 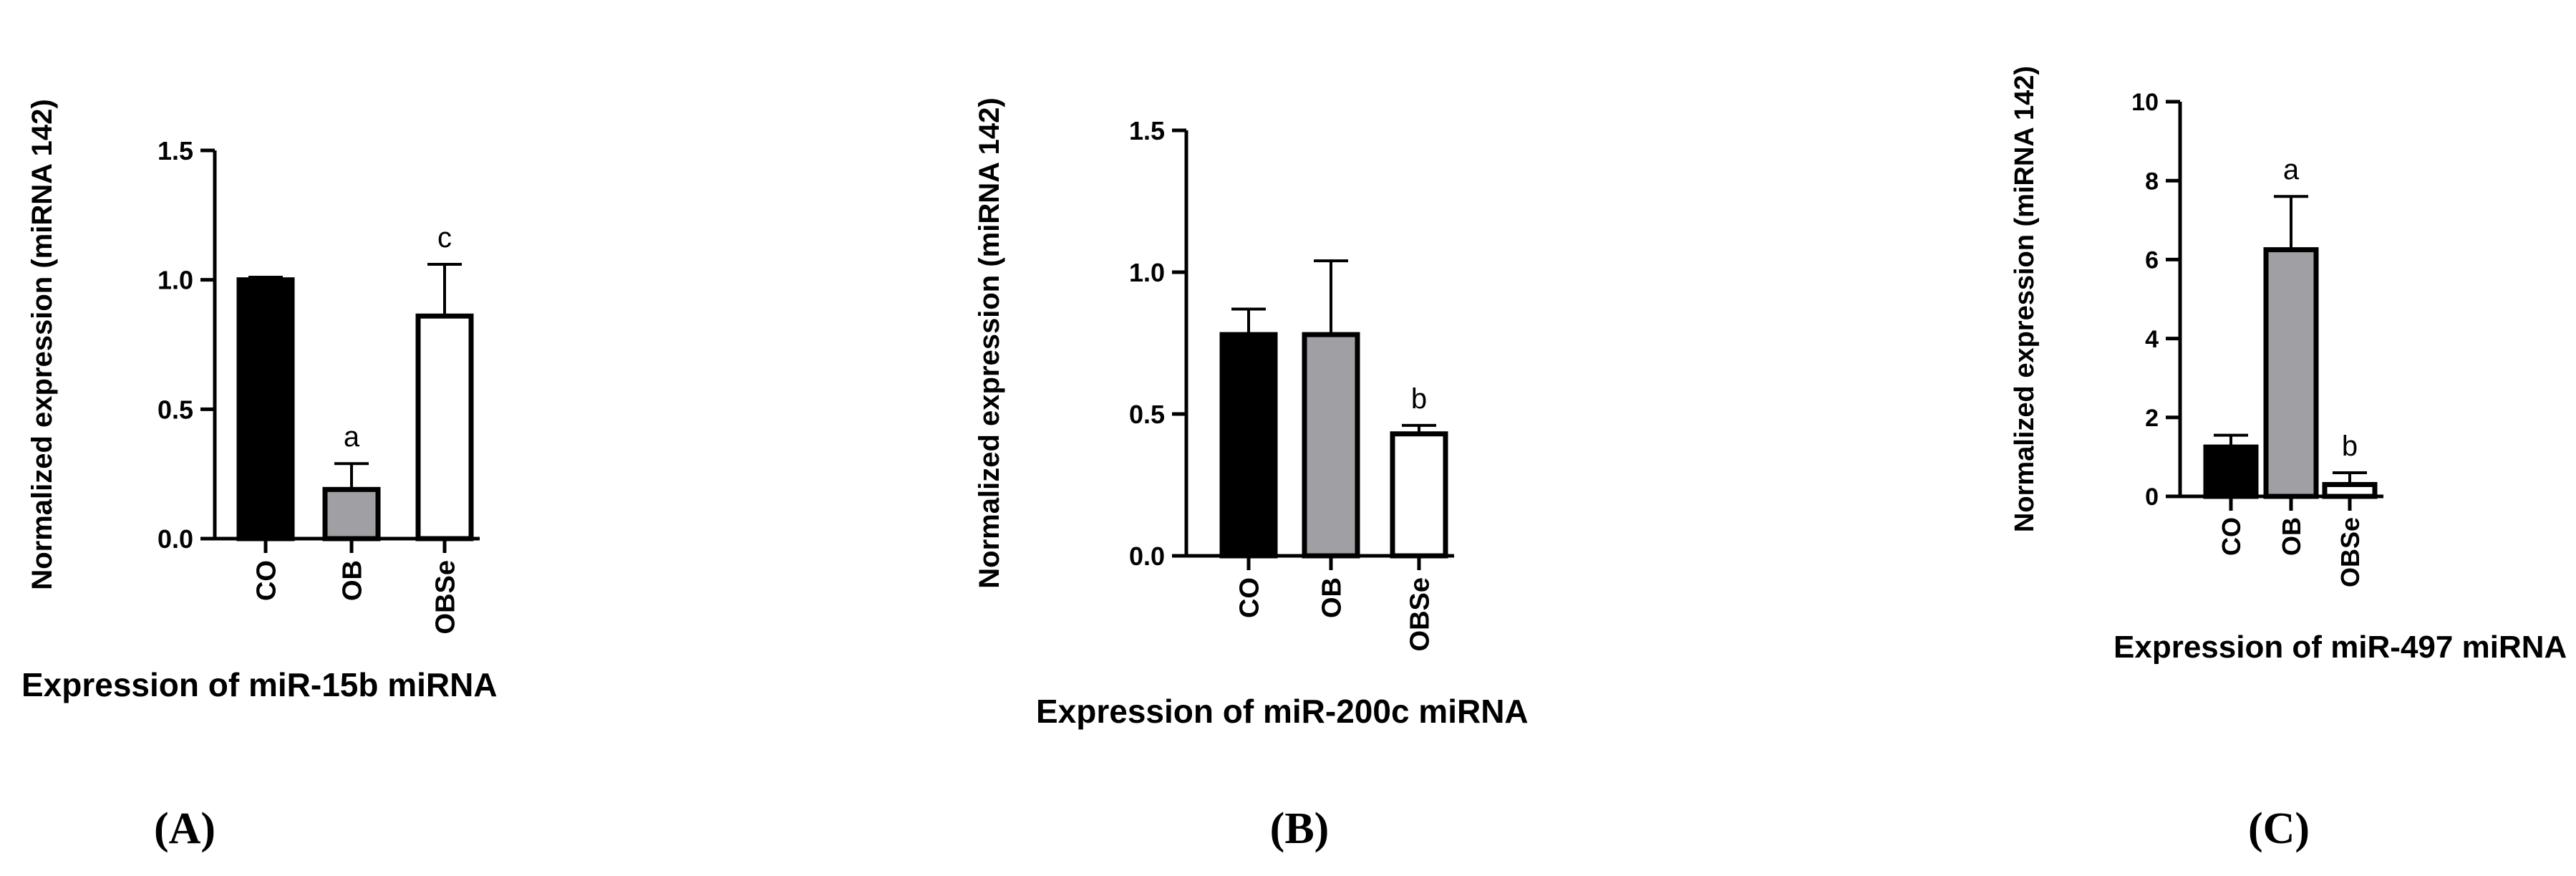 What do you see at coordinates (2152, 181) in the screenshot?
I see `y-tick-label: 8` at bounding box center [2152, 181].